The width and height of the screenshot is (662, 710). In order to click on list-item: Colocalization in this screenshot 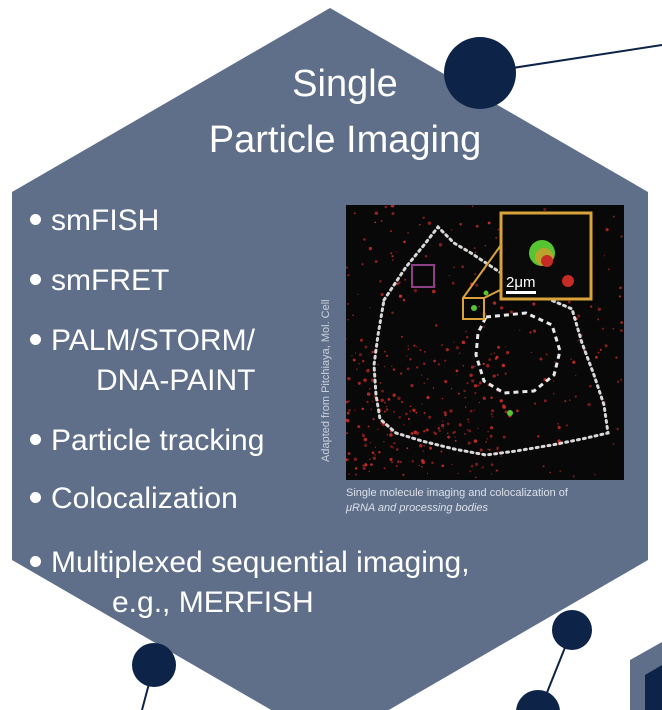, I will do `click(134, 499)`.